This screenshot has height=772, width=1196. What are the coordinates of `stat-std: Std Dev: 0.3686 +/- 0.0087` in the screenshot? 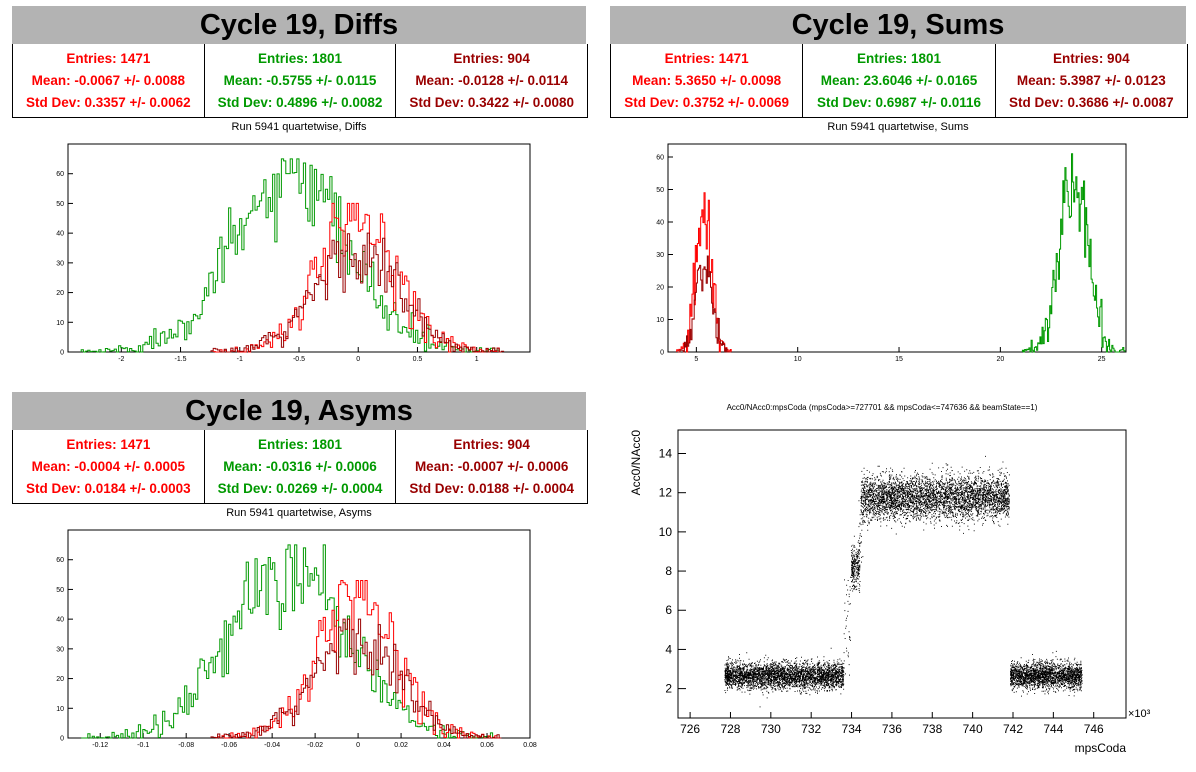 It's located at (1091, 103).